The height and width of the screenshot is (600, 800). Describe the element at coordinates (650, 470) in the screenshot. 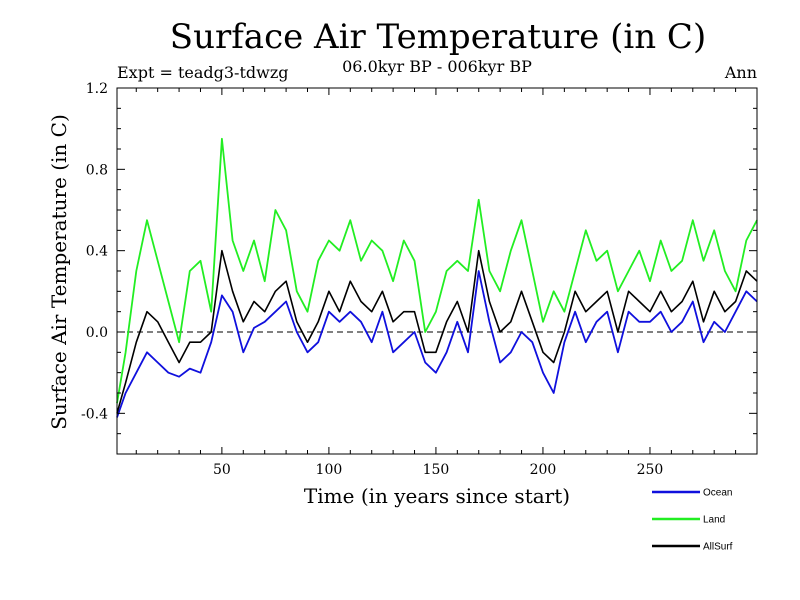

I see `x-tick-label: 250` at that location.